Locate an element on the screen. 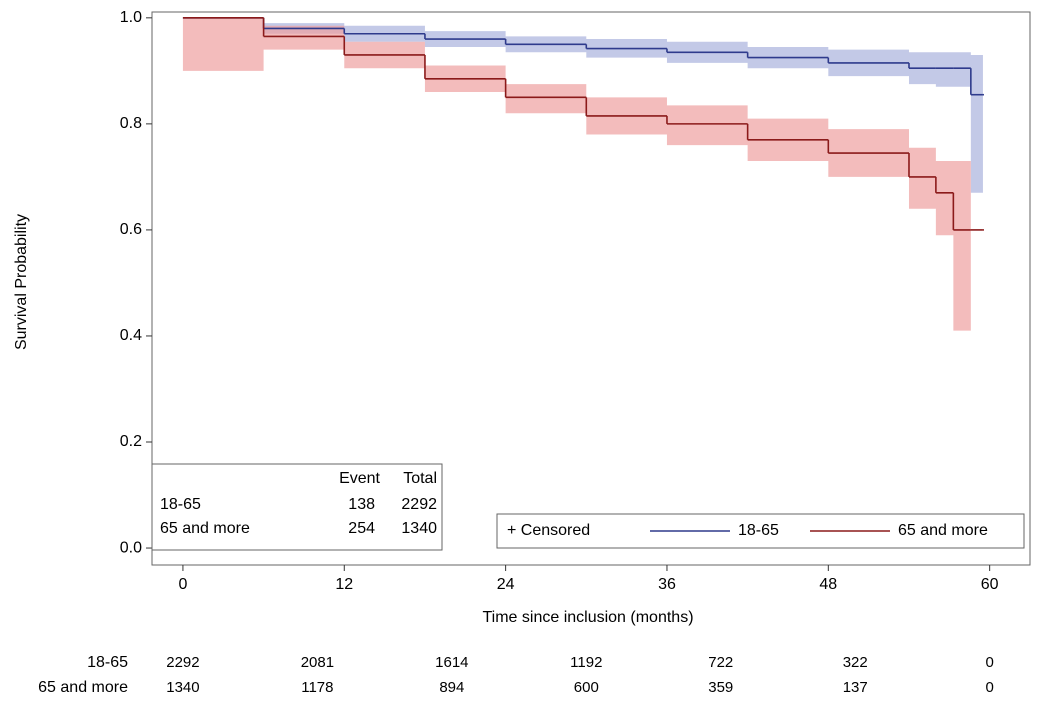  summary-header: Event is located at coordinates (359, 478).